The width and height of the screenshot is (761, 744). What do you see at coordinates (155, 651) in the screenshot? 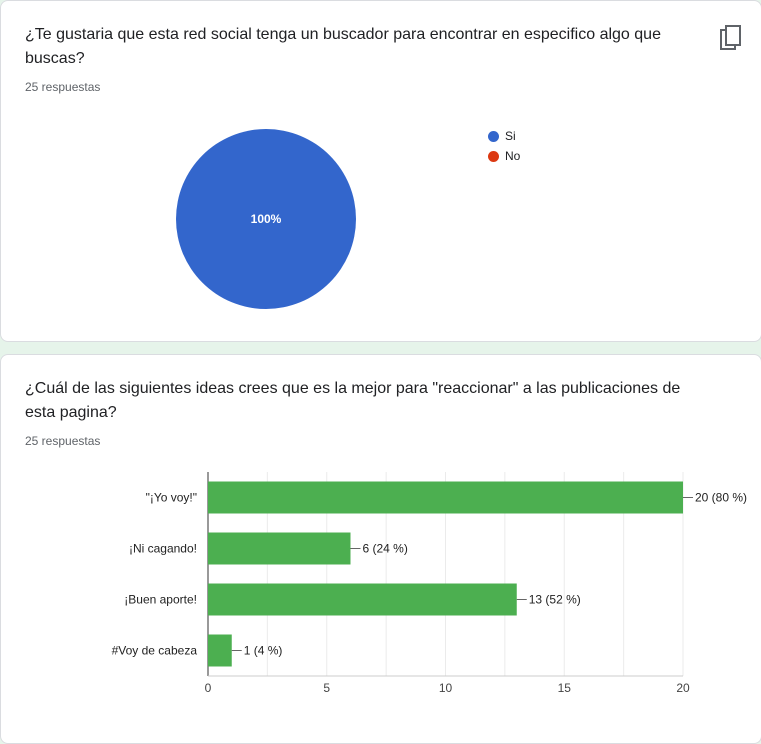
I see `category-label: #Voy de cabeza` at bounding box center [155, 651].